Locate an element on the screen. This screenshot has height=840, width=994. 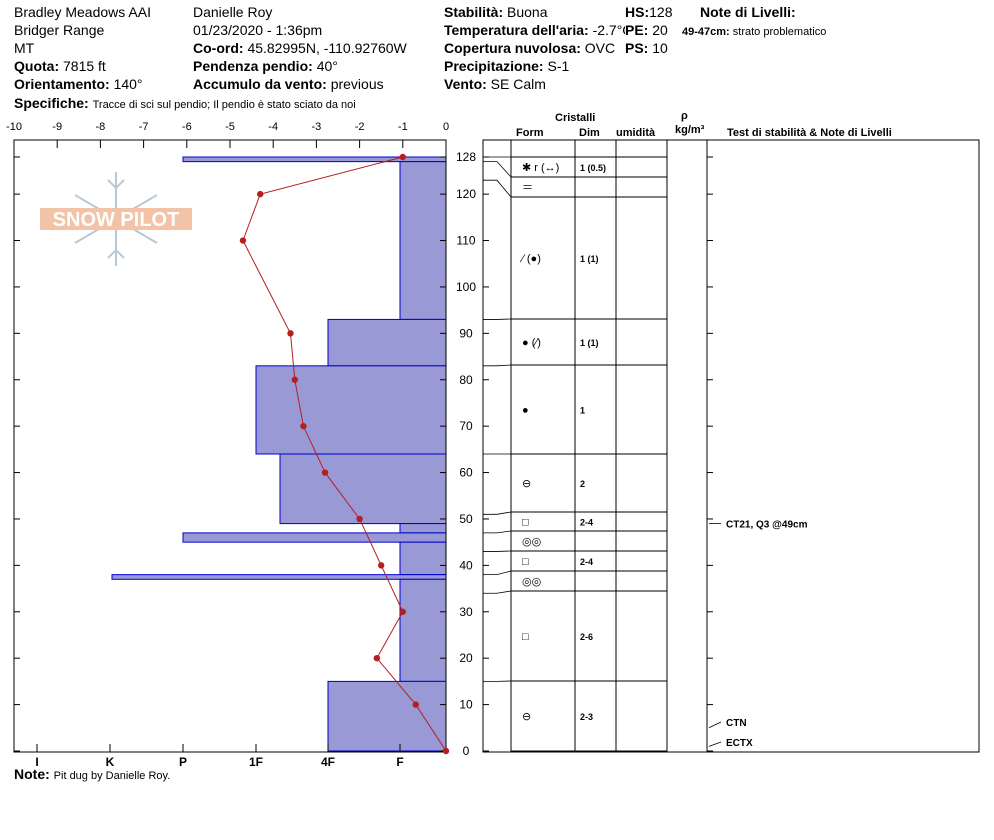
logo-text: SNOW PILOT is located at coordinates (116, 220).